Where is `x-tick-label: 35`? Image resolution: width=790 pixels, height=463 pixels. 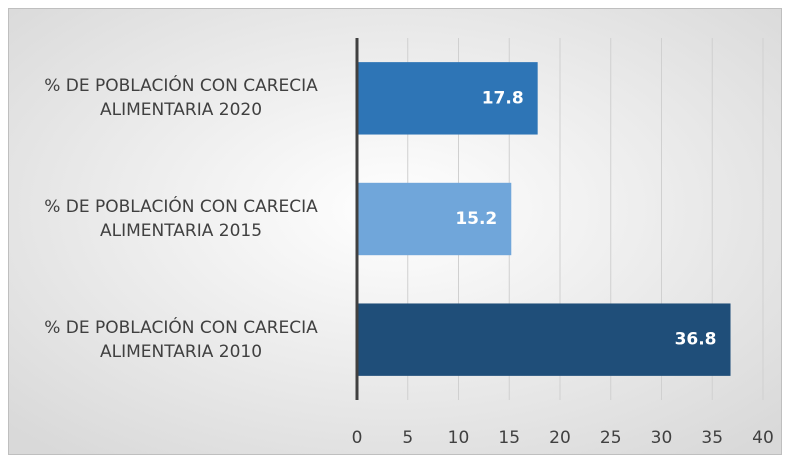 x-tick-label: 35 is located at coordinates (712, 438).